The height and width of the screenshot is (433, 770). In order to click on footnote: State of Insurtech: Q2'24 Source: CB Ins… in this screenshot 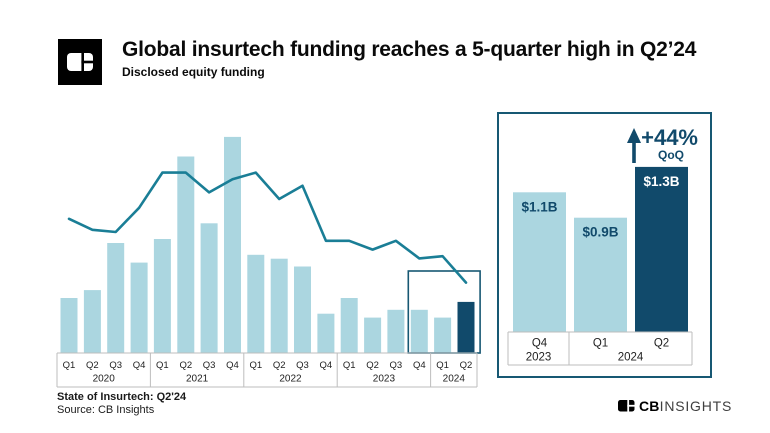, I will do `click(121, 404)`.